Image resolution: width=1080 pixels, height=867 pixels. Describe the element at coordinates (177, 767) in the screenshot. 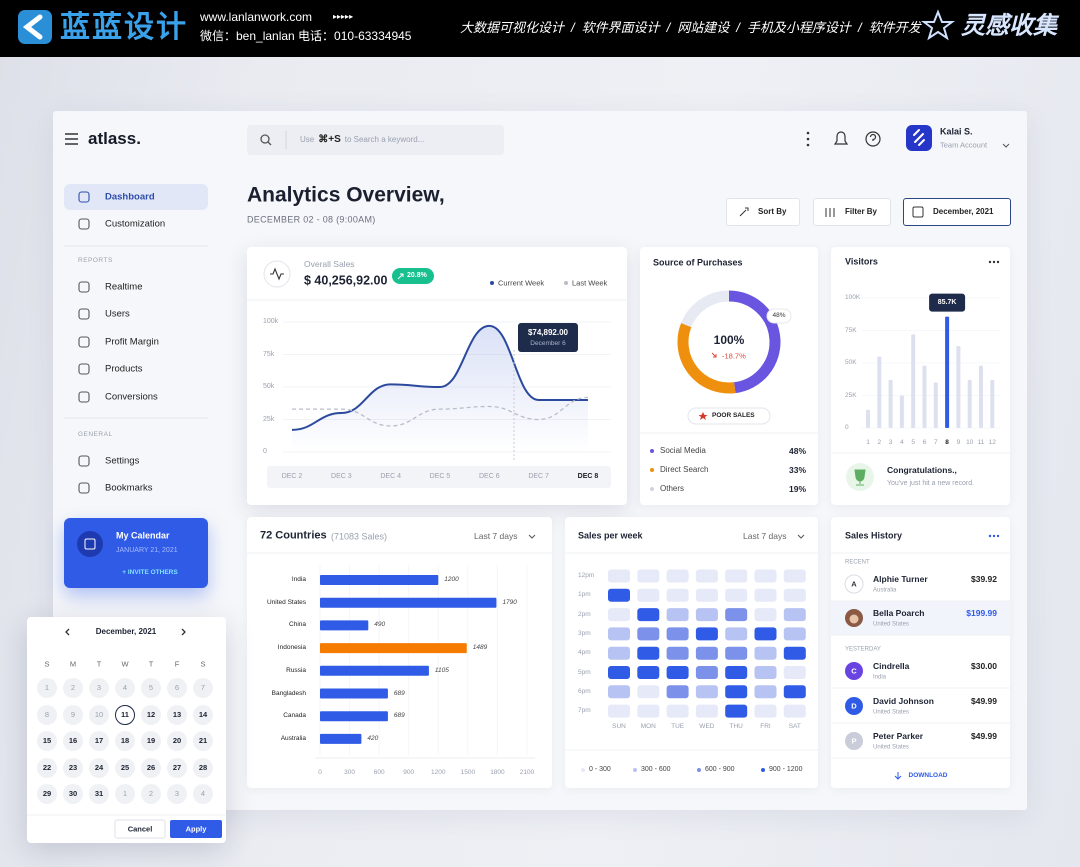

I see `day: 27` at that location.